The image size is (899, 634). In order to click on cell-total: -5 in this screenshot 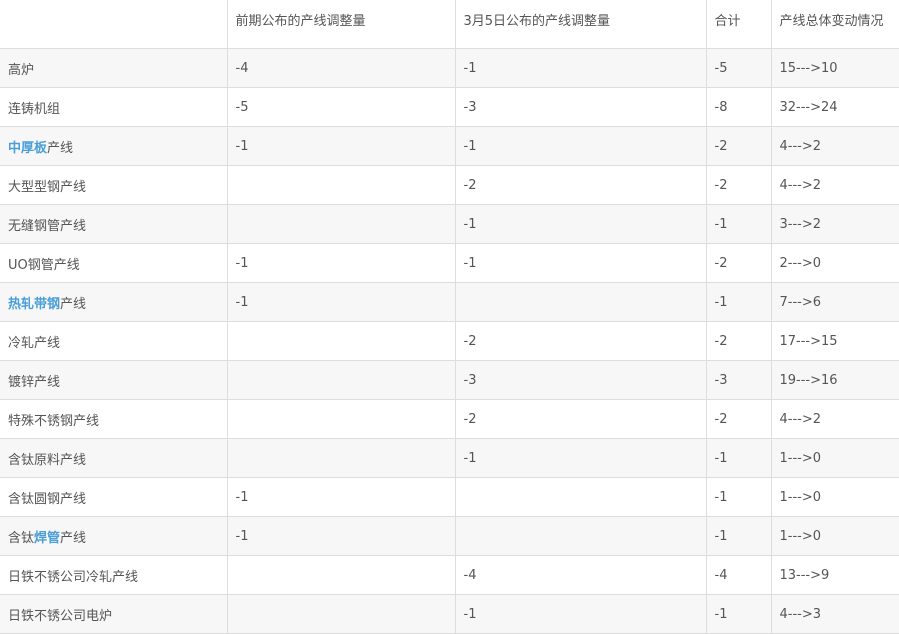, I will do `click(738, 68)`.